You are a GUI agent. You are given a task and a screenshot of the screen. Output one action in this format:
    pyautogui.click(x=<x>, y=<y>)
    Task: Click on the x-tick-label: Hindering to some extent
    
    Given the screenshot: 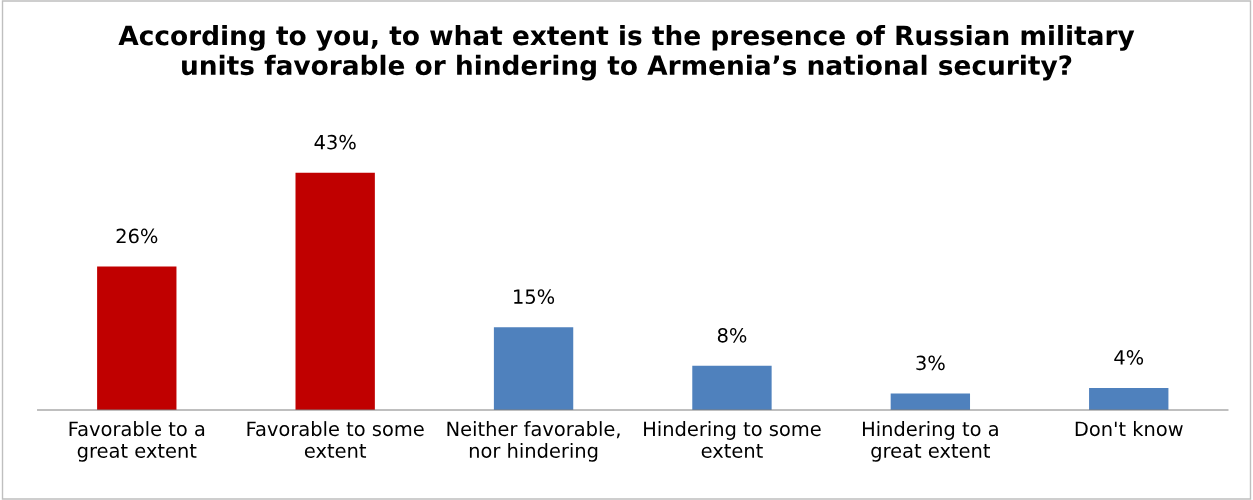 What is the action you would take?
    pyautogui.click(x=732, y=439)
    